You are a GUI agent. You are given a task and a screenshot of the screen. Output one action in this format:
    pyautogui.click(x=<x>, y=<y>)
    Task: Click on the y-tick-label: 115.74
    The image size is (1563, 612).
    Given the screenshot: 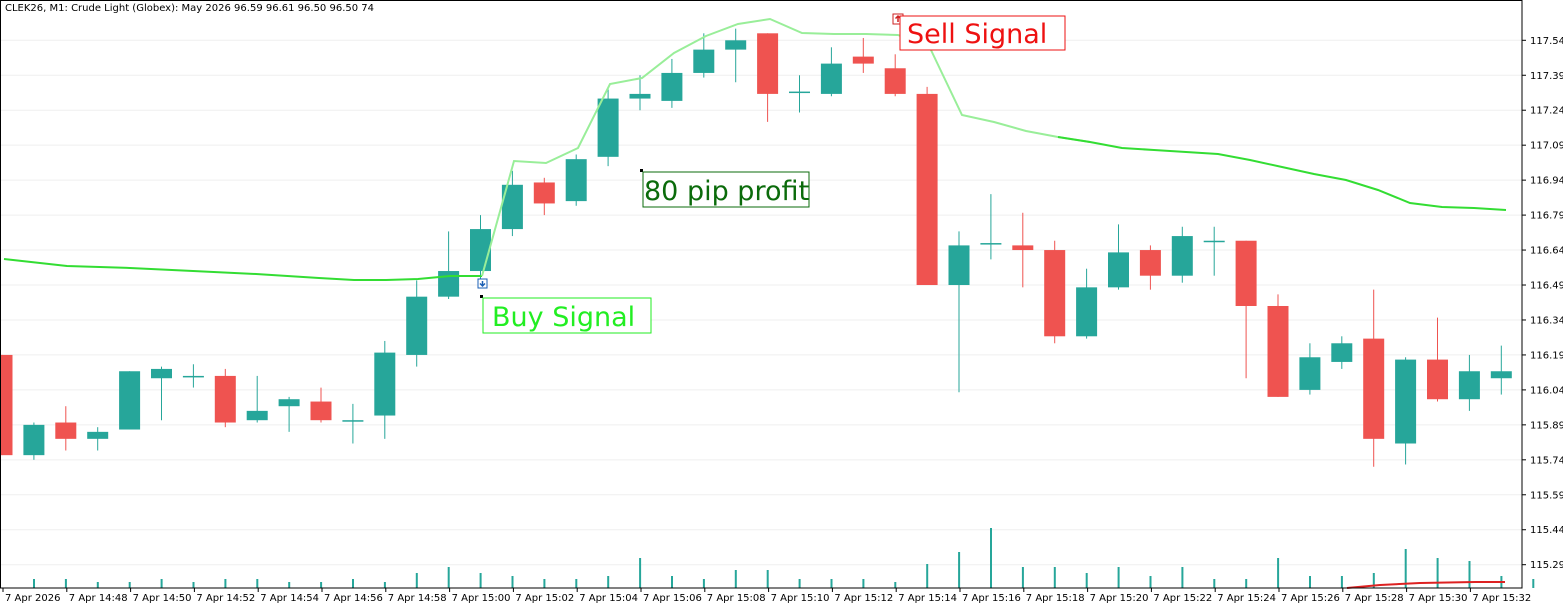 What is the action you would take?
    pyautogui.click(x=1546, y=460)
    